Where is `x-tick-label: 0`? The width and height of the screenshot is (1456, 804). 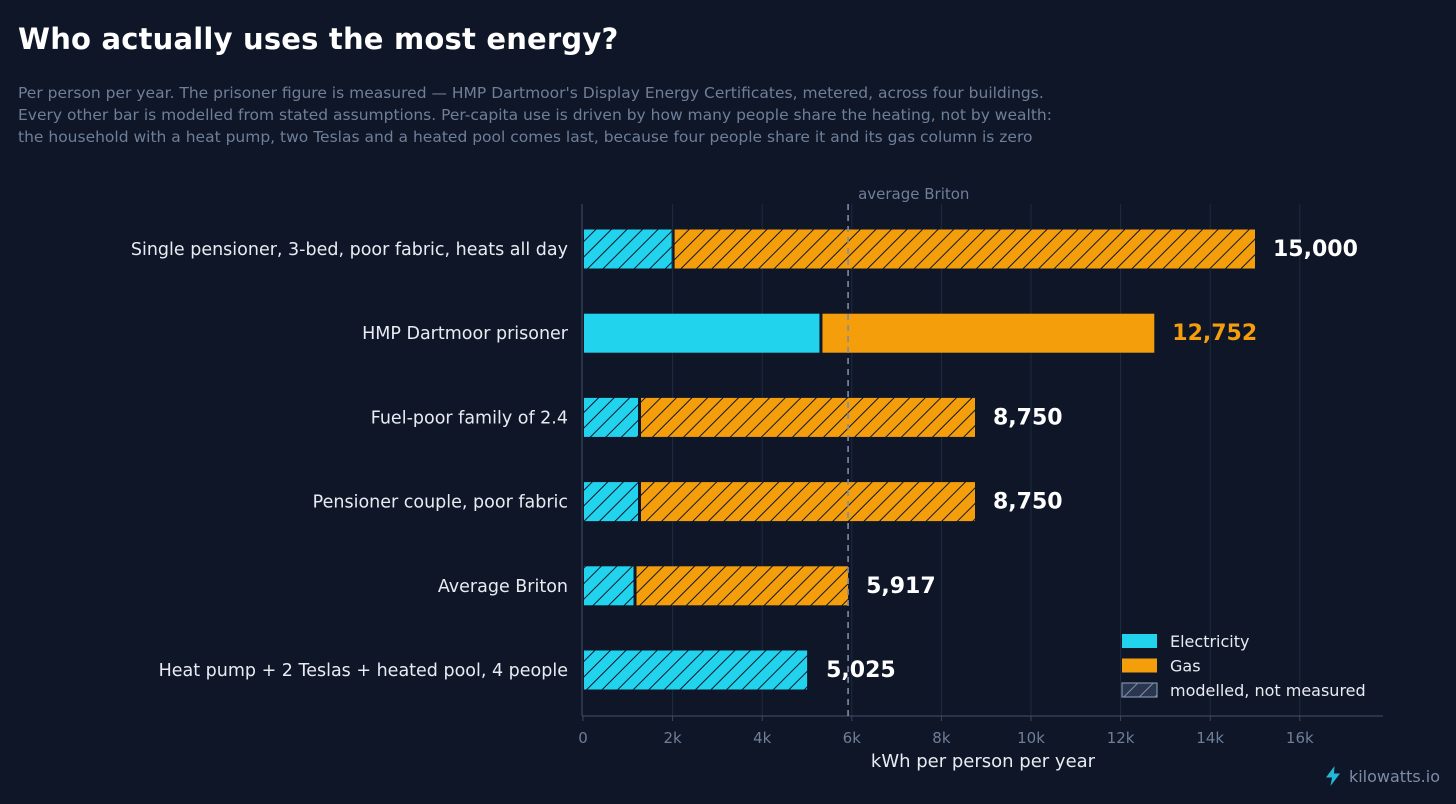
x-tick-label: 0 is located at coordinates (583, 738).